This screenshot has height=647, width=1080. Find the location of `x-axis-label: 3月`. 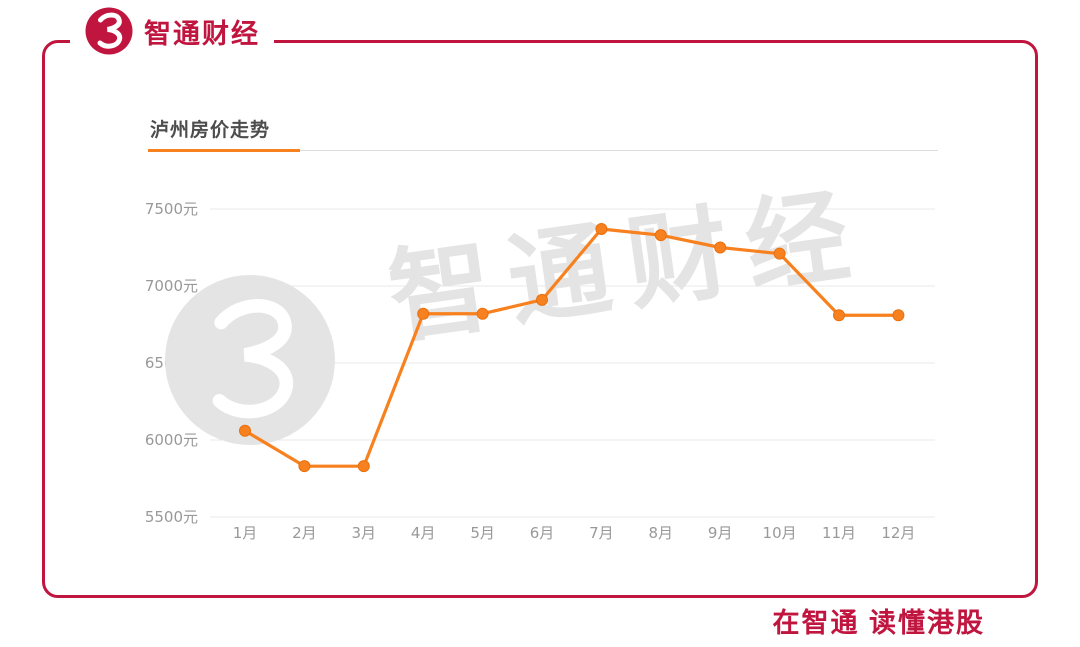

x-axis-label: 3月 is located at coordinates (364, 533).